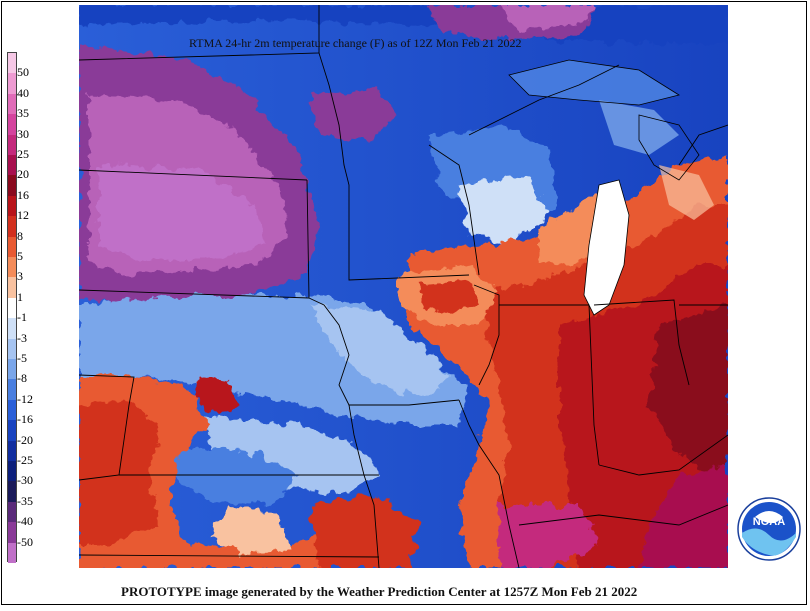  I want to click on legend-label: -35, so click(25, 500).